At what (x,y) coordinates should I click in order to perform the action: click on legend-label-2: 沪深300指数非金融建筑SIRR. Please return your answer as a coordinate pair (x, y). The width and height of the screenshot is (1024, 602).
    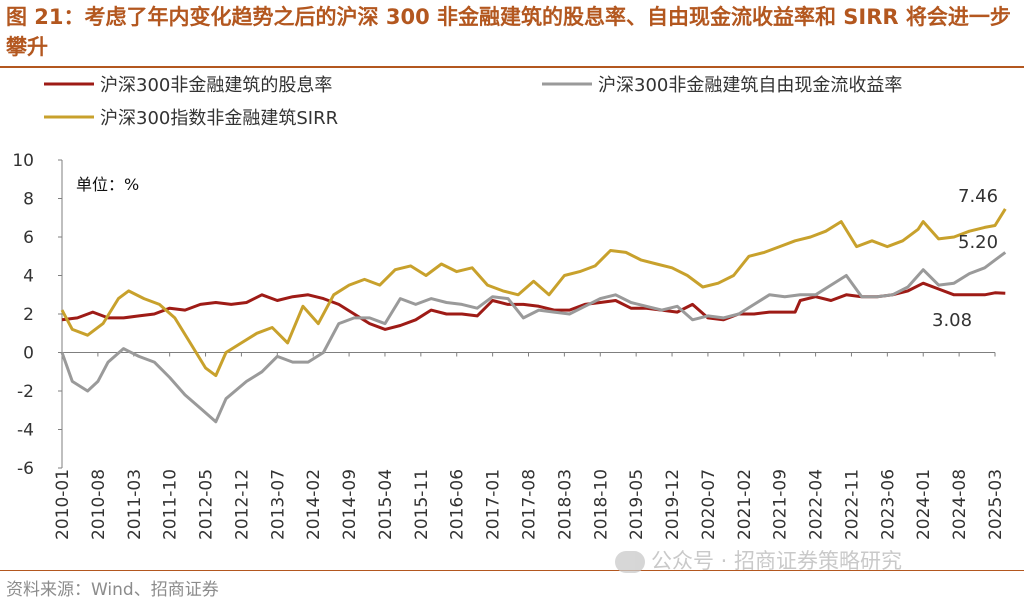
    Looking at the image, I should click on (219, 118).